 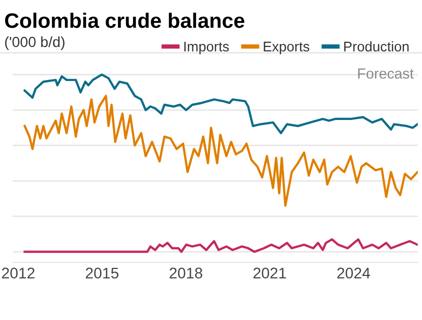 I want to click on x-tick-label: 2021, so click(x=269, y=273).